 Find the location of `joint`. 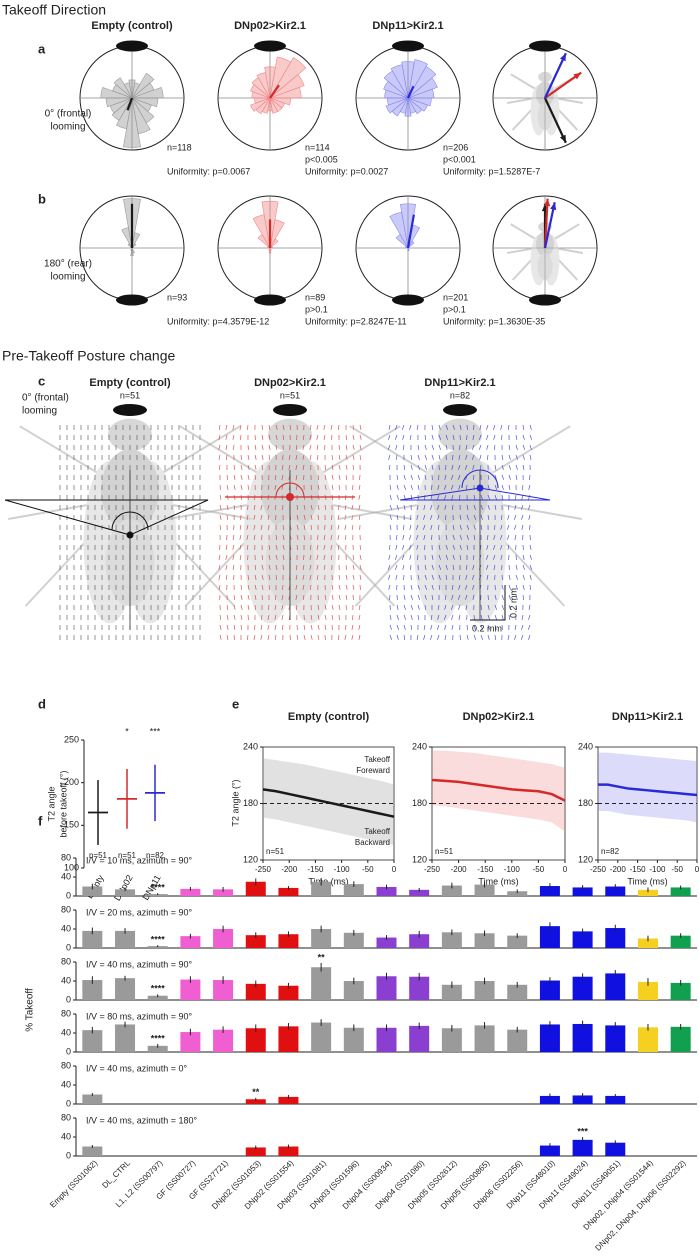

joint is located at coordinates (290, 497).